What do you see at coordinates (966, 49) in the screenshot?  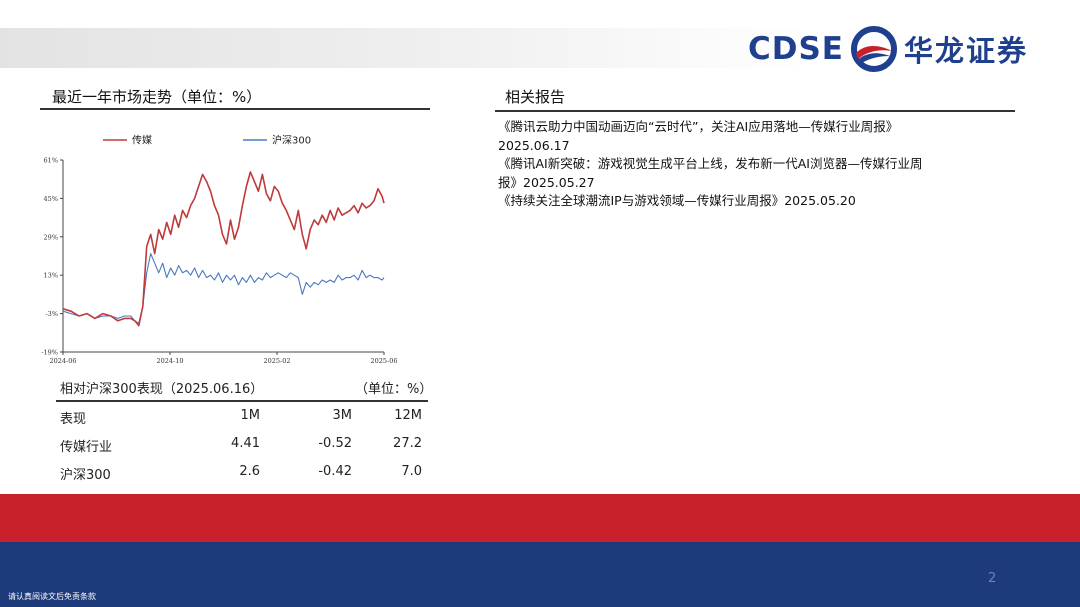 I see `logo-chinese-name: 华龙证券` at bounding box center [966, 49].